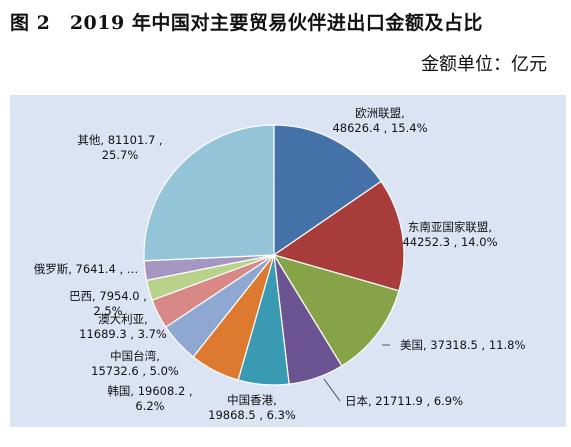 The width and height of the screenshot is (571, 447). Describe the element at coordinates (123, 334) in the screenshot. I see `slice-value-7: 11689.3 , 3.7%` at that location.